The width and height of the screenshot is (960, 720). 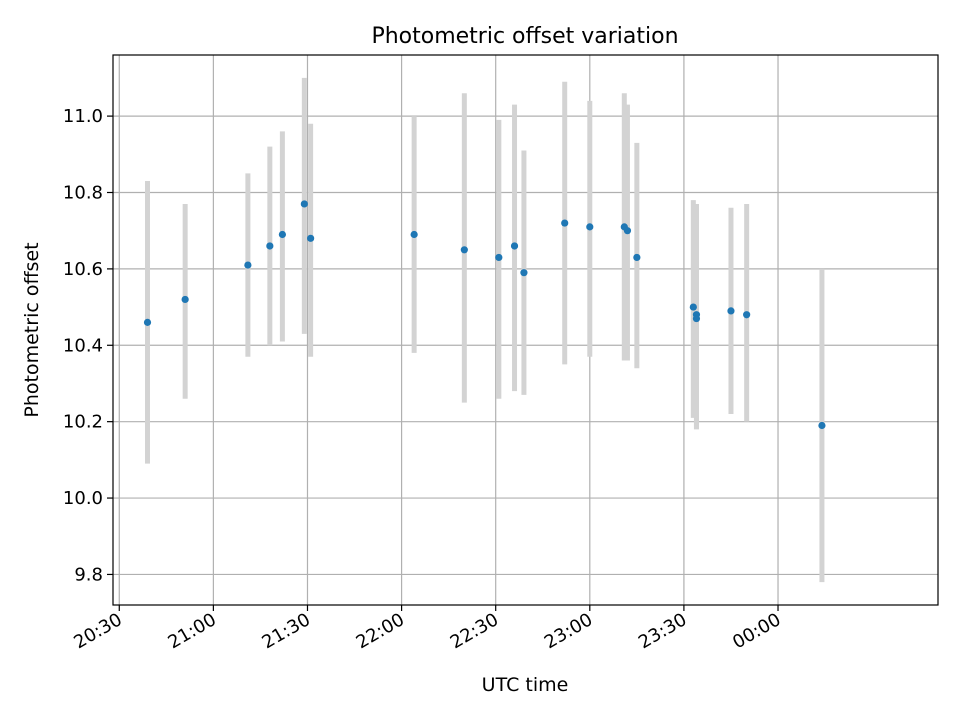 I want to click on chart-title: Photometric offset variation, so click(x=524, y=36).